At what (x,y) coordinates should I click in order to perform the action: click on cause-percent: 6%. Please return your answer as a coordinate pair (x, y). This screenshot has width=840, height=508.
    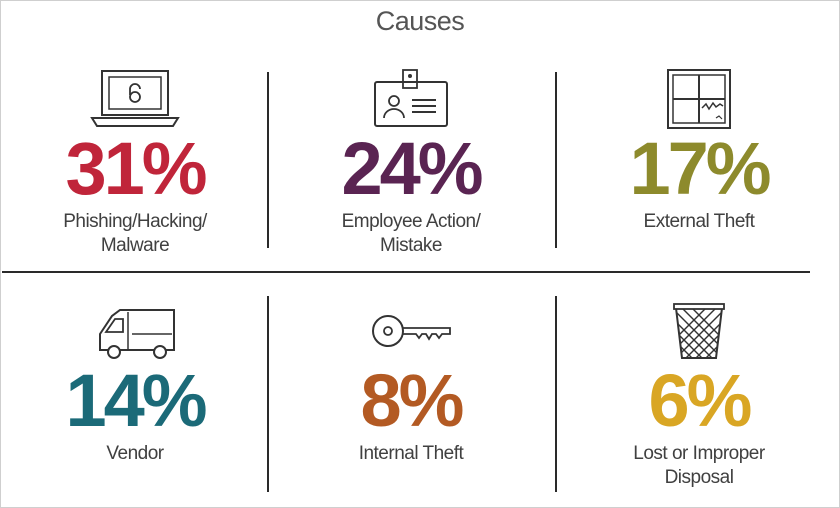
    Looking at the image, I should click on (700, 400).